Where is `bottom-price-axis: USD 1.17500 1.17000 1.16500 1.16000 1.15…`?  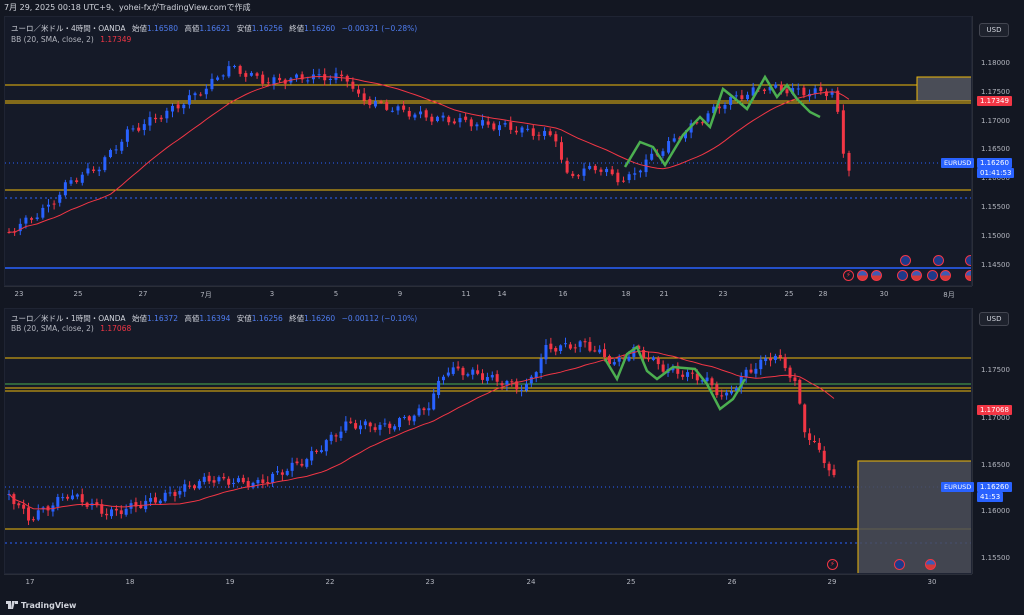 bottom-price-axis: USD 1.17500 1.17000 1.16500 1.16000 1.15… is located at coordinates (979, 441).